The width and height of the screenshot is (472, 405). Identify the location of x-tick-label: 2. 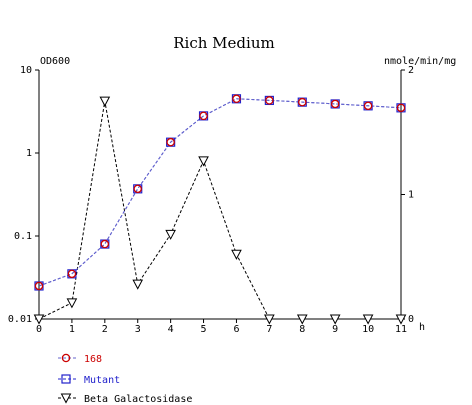
(105, 329).